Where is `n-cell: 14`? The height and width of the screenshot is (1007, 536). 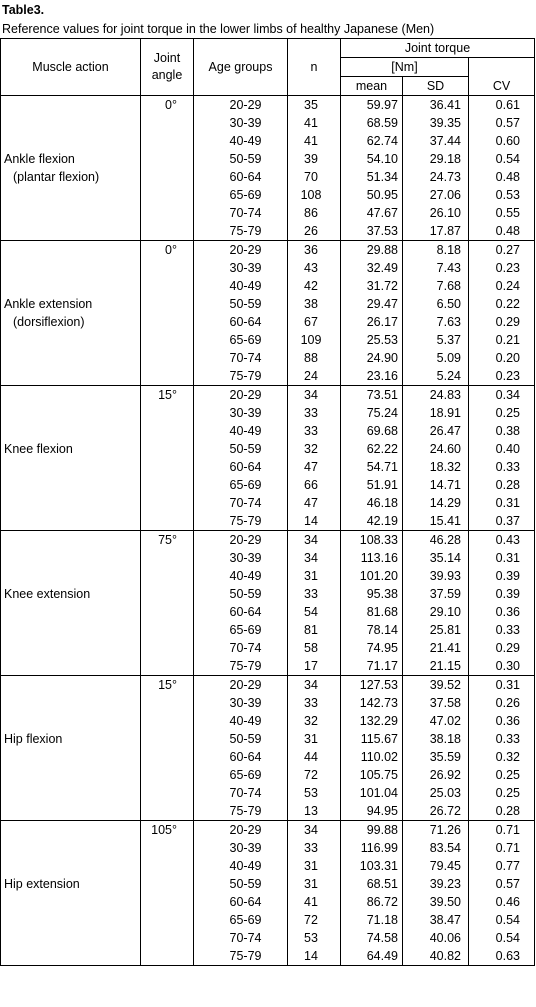 n-cell: 14 is located at coordinates (314, 521).